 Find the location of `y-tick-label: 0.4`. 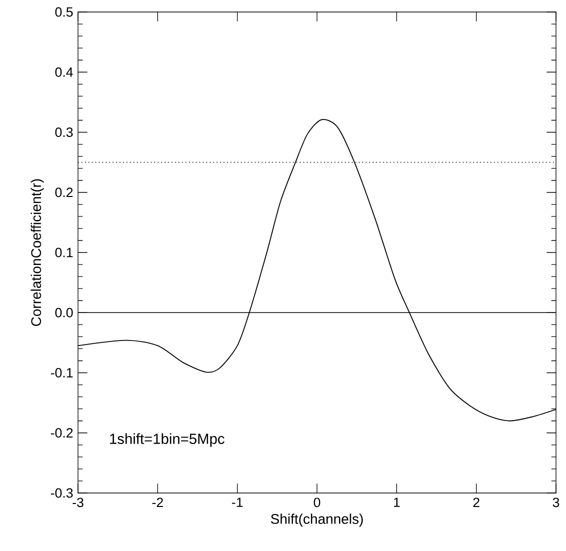

y-tick-label: 0.4 is located at coordinates (64, 72).